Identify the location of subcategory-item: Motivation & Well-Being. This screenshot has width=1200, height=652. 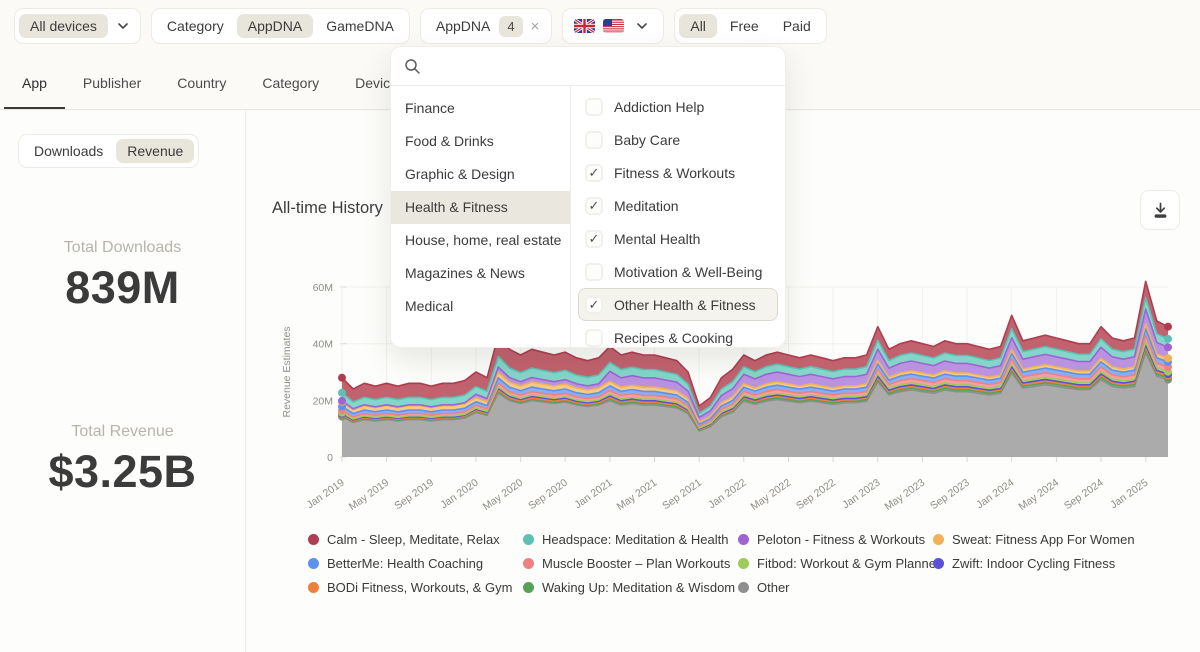
(678, 271).